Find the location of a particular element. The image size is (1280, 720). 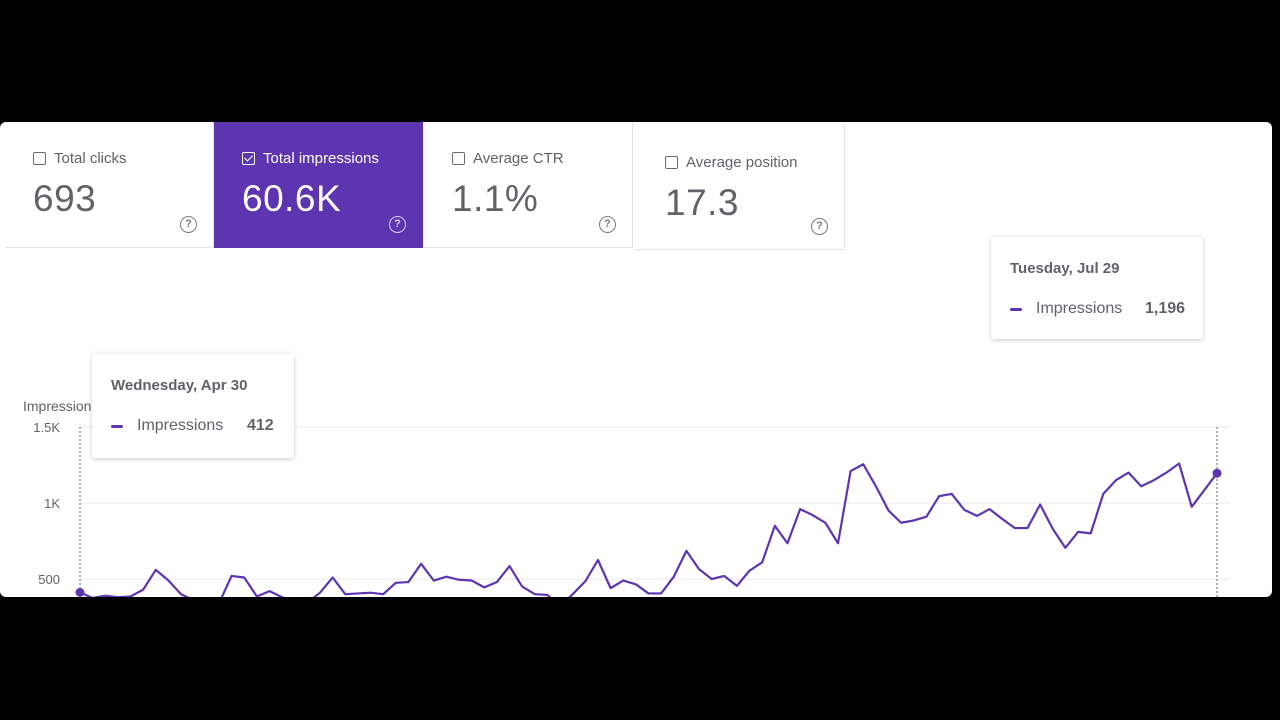

metric-card-average-position: Average position 17.3 ? is located at coordinates (739, 187).